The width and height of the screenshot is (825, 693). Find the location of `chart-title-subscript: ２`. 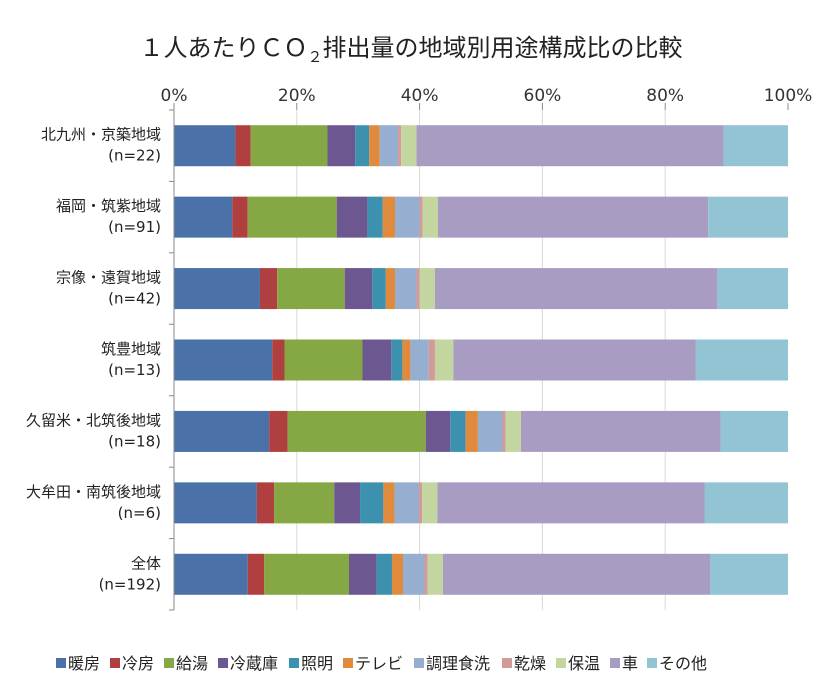

chart-title-subscript: ２ is located at coordinates (314, 57).